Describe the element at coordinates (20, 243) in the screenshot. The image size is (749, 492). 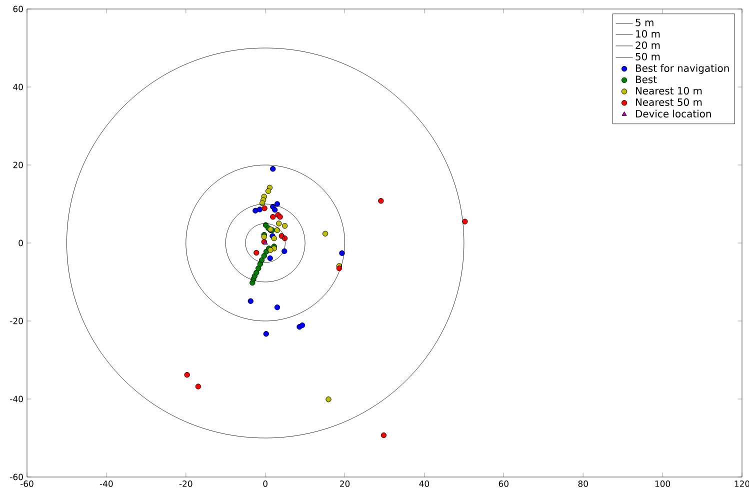
I see `y-tick-label: 0` at that location.